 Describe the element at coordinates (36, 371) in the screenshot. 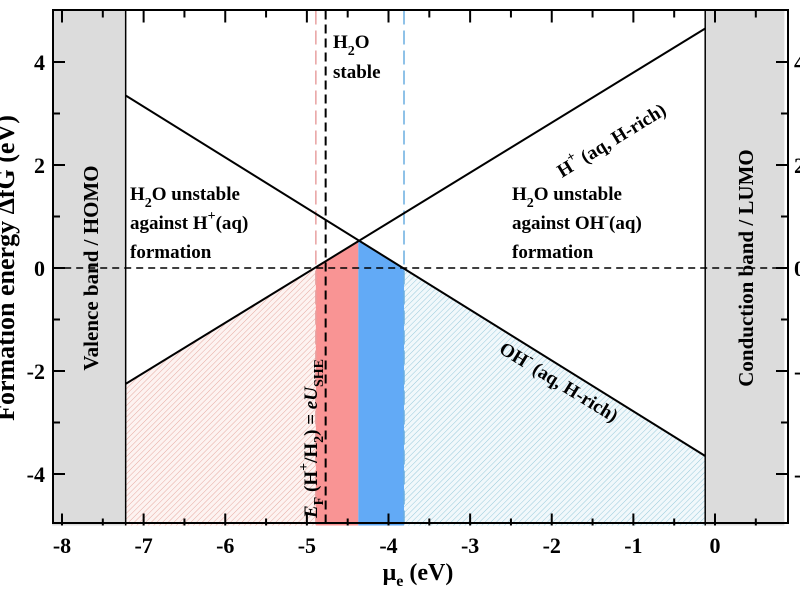

I see `y-tick-label: -2` at that location.